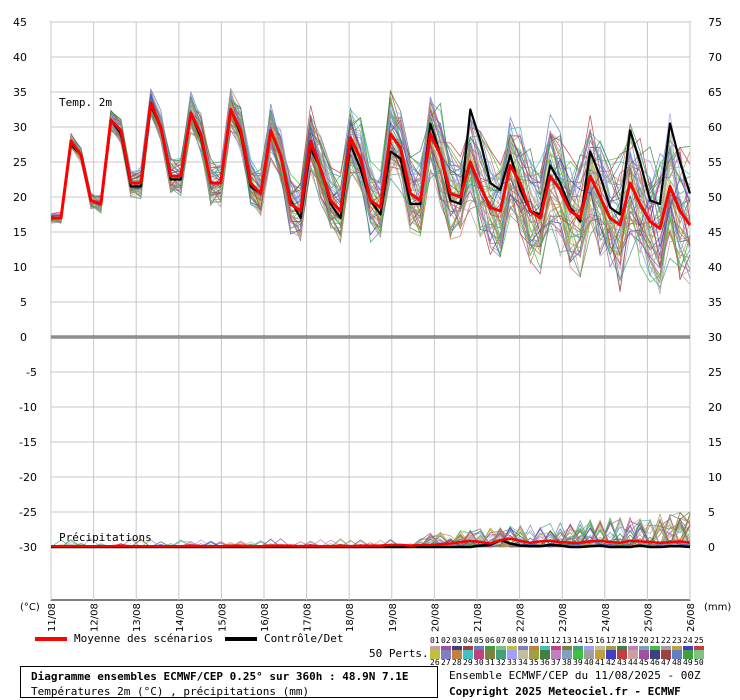 This screenshot has height=700, width=740. I want to click on precip-right-tick: 15, so click(715, 442).